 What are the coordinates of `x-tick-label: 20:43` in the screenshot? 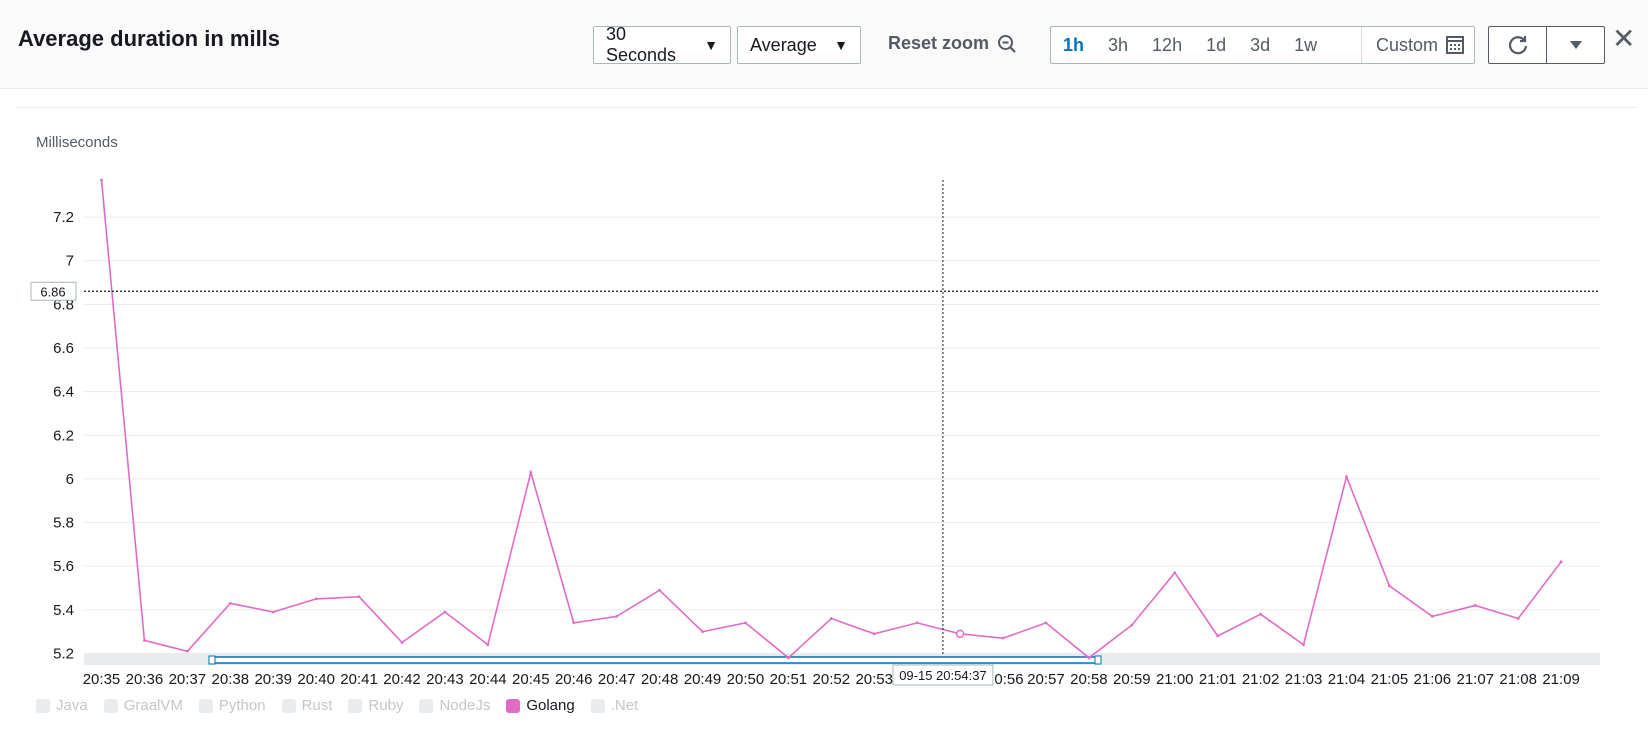 It's located at (445, 679).